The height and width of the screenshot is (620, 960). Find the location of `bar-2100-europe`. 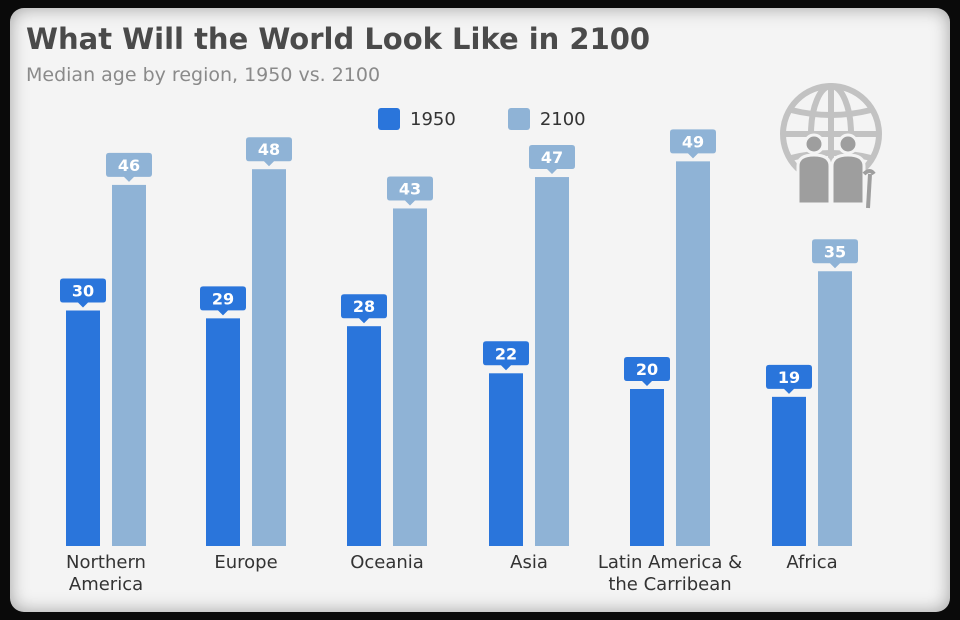

bar-2100-europe is located at coordinates (269, 357).